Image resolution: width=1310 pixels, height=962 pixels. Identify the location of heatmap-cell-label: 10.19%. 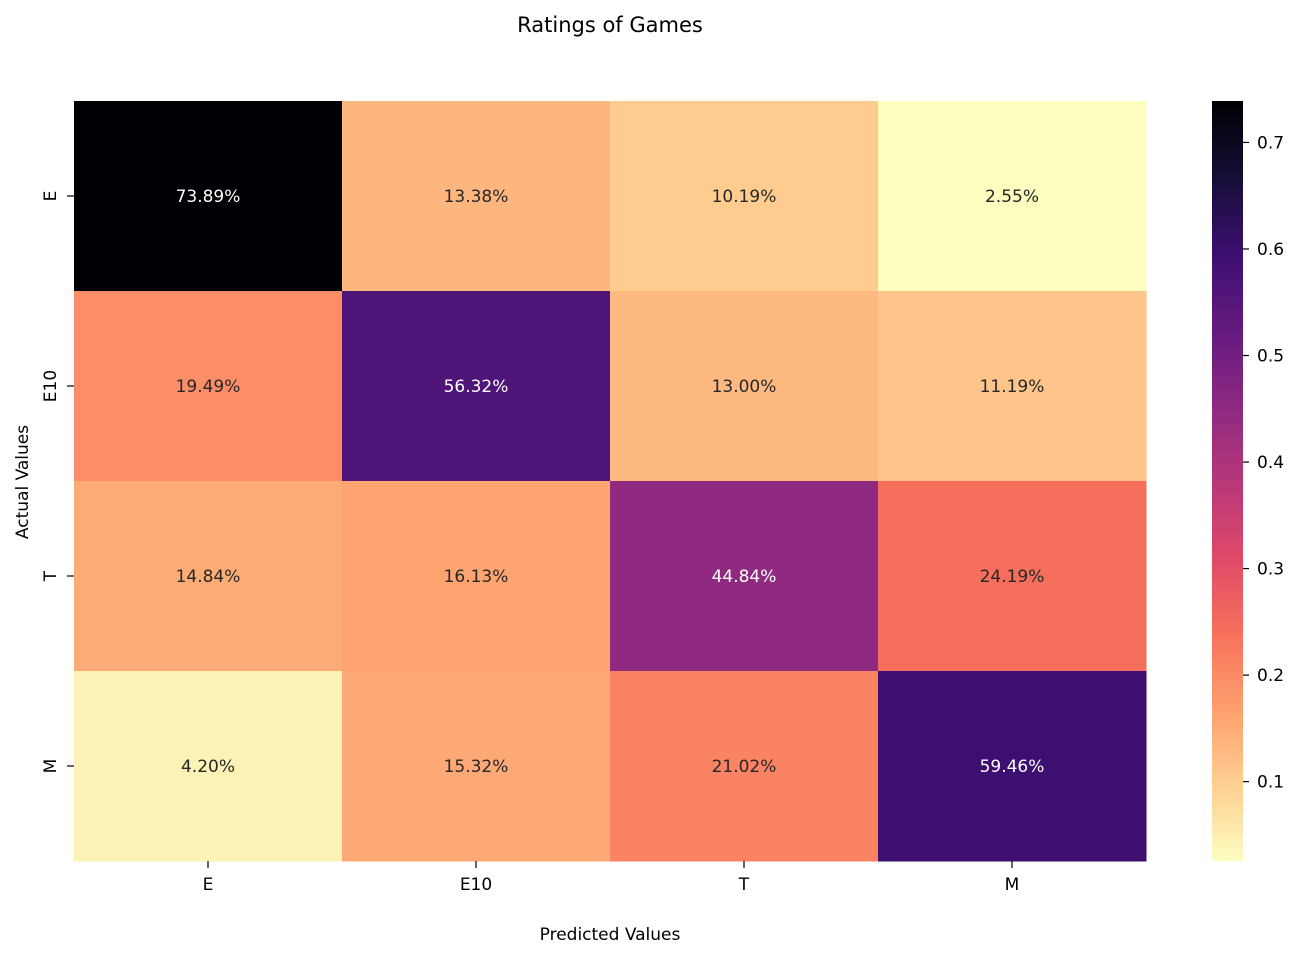
(744, 197).